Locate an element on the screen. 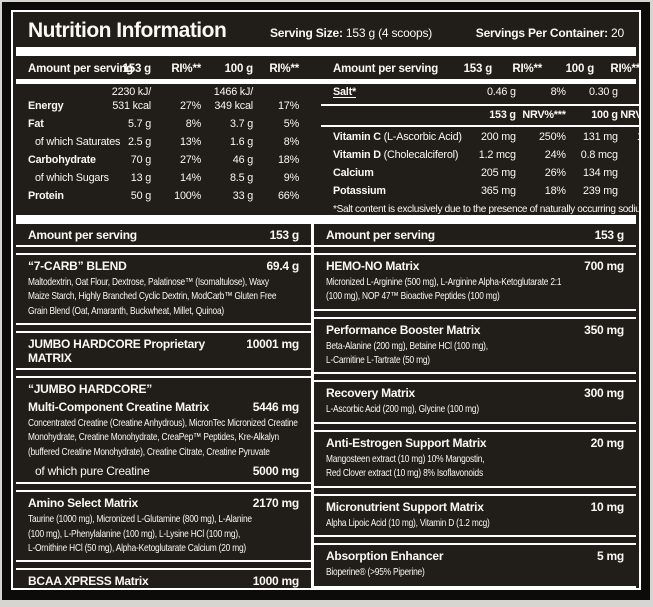 This screenshot has width=653, height=607. blend-title-row: Absorption Enhancer 5 mg is located at coordinates (475, 555).